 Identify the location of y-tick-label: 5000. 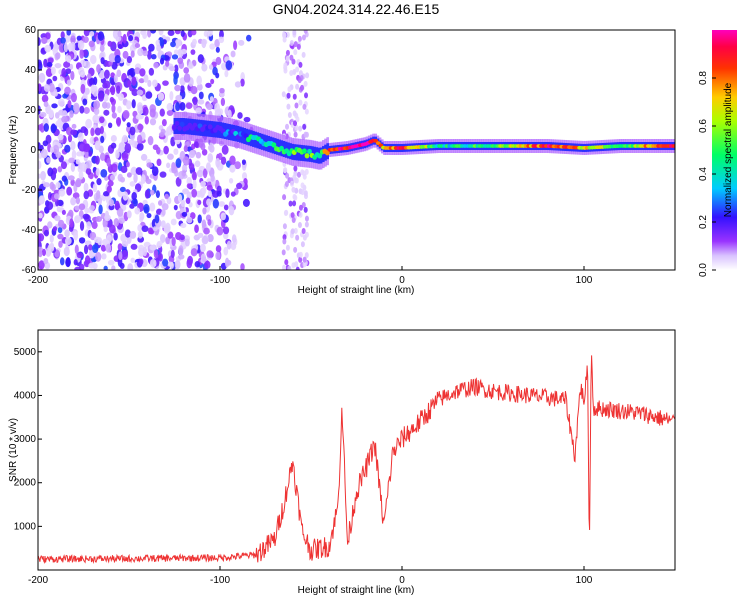
(25, 352).